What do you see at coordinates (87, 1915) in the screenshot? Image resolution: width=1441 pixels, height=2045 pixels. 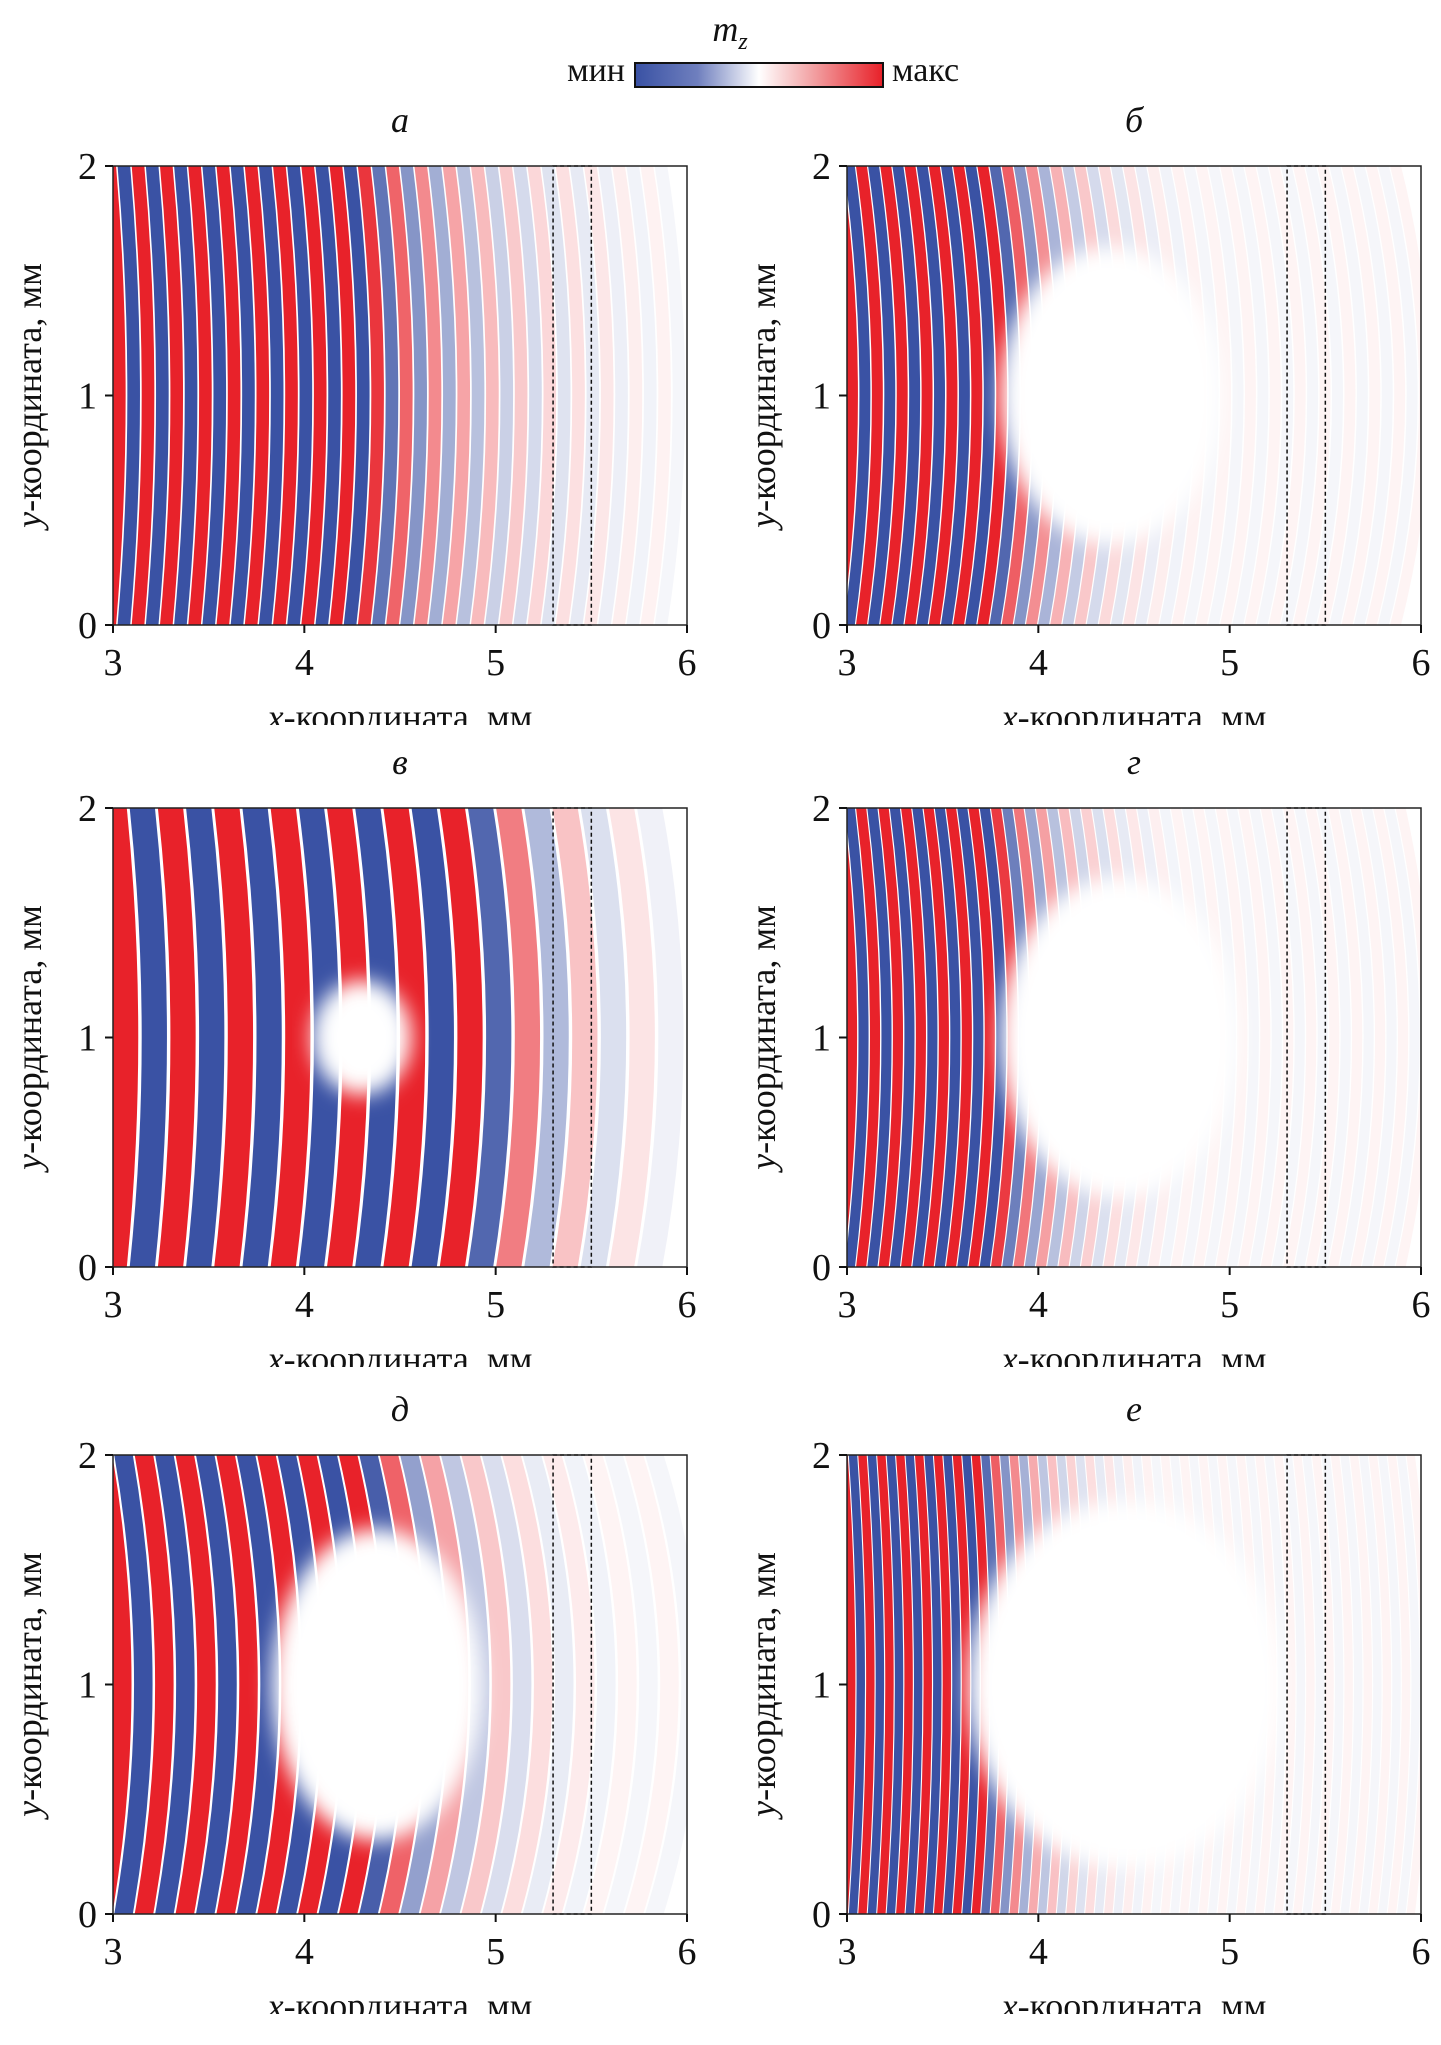 I see `y-tick-label: 0` at bounding box center [87, 1915].